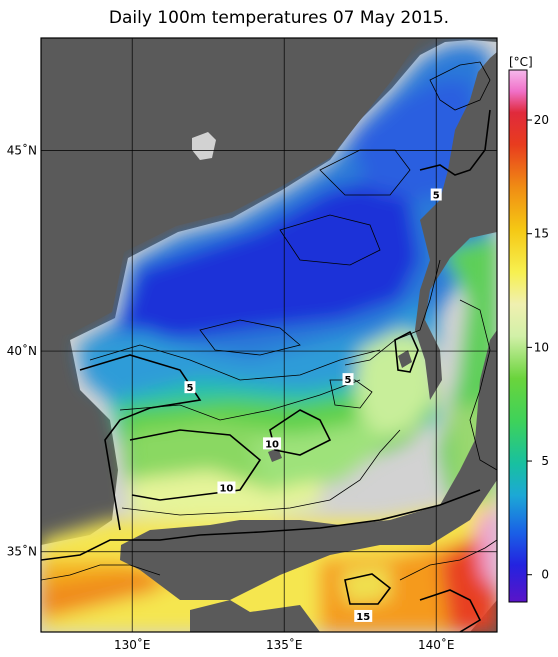  I want to click on colorbar-tick-label: 0, so click(545, 575).